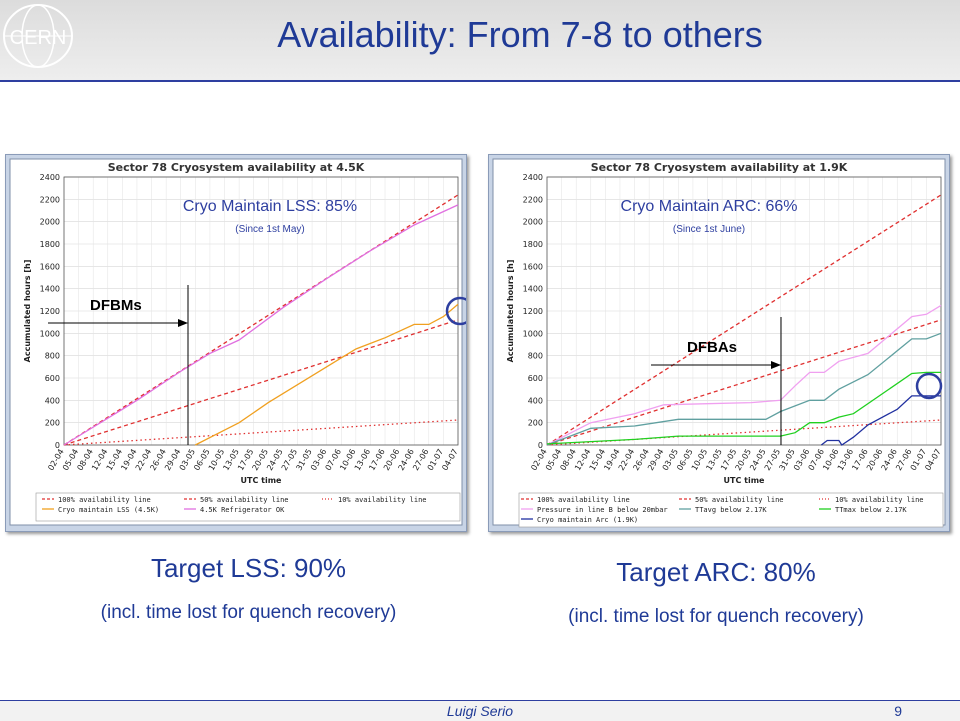  Describe the element at coordinates (587, 520) in the screenshot. I see `legend-label: Cryo maintain Arc (1.9K)` at that location.